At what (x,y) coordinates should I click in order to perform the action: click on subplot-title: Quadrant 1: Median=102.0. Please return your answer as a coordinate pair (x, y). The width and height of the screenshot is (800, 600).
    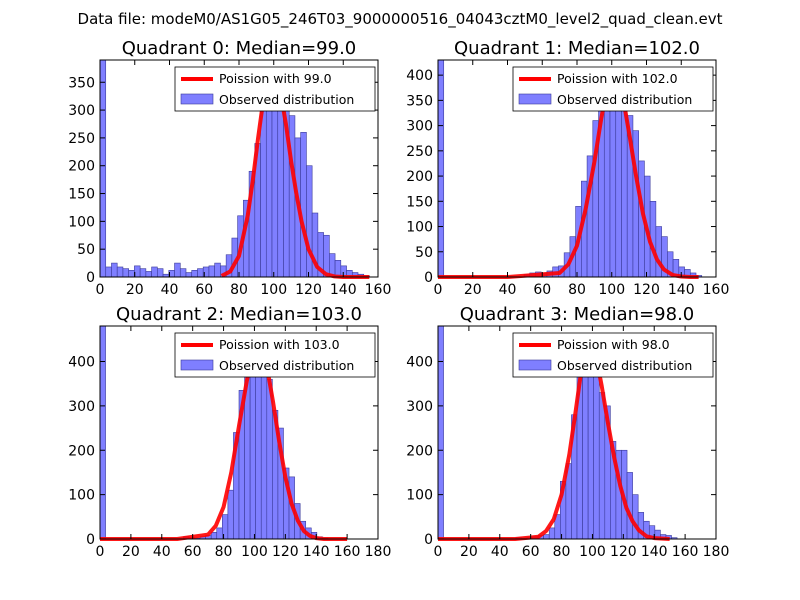
    Looking at the image, I should click on (577, 48).